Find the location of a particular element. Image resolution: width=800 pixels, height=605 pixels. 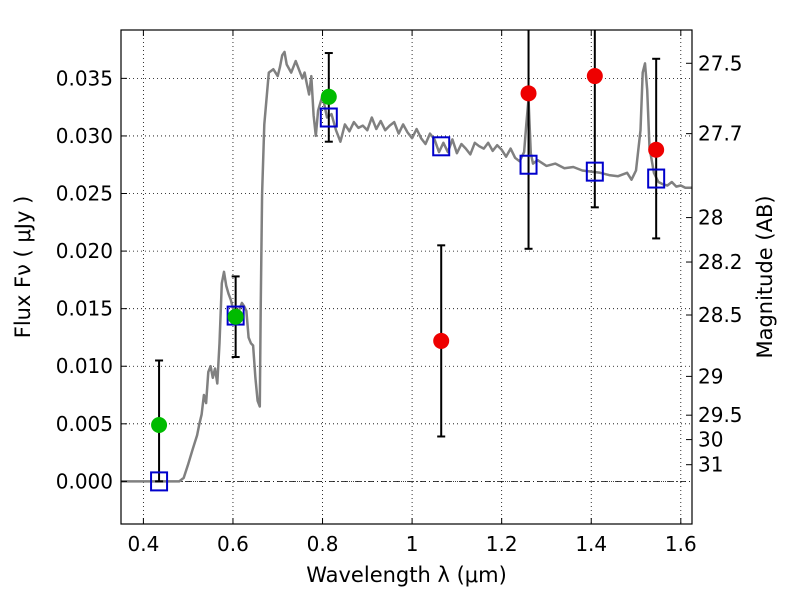

y-tick-label: 0.030 is located at coordinates (84, 136).